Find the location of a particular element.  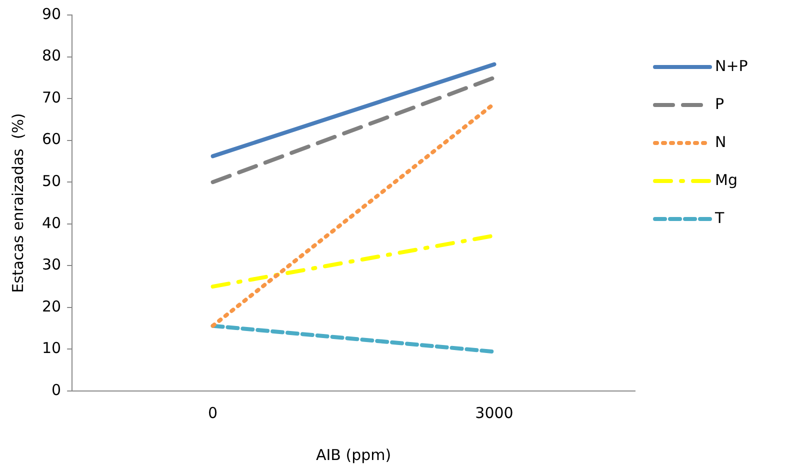

x-tick-label: 3000 is located at coordinates (494, 413).